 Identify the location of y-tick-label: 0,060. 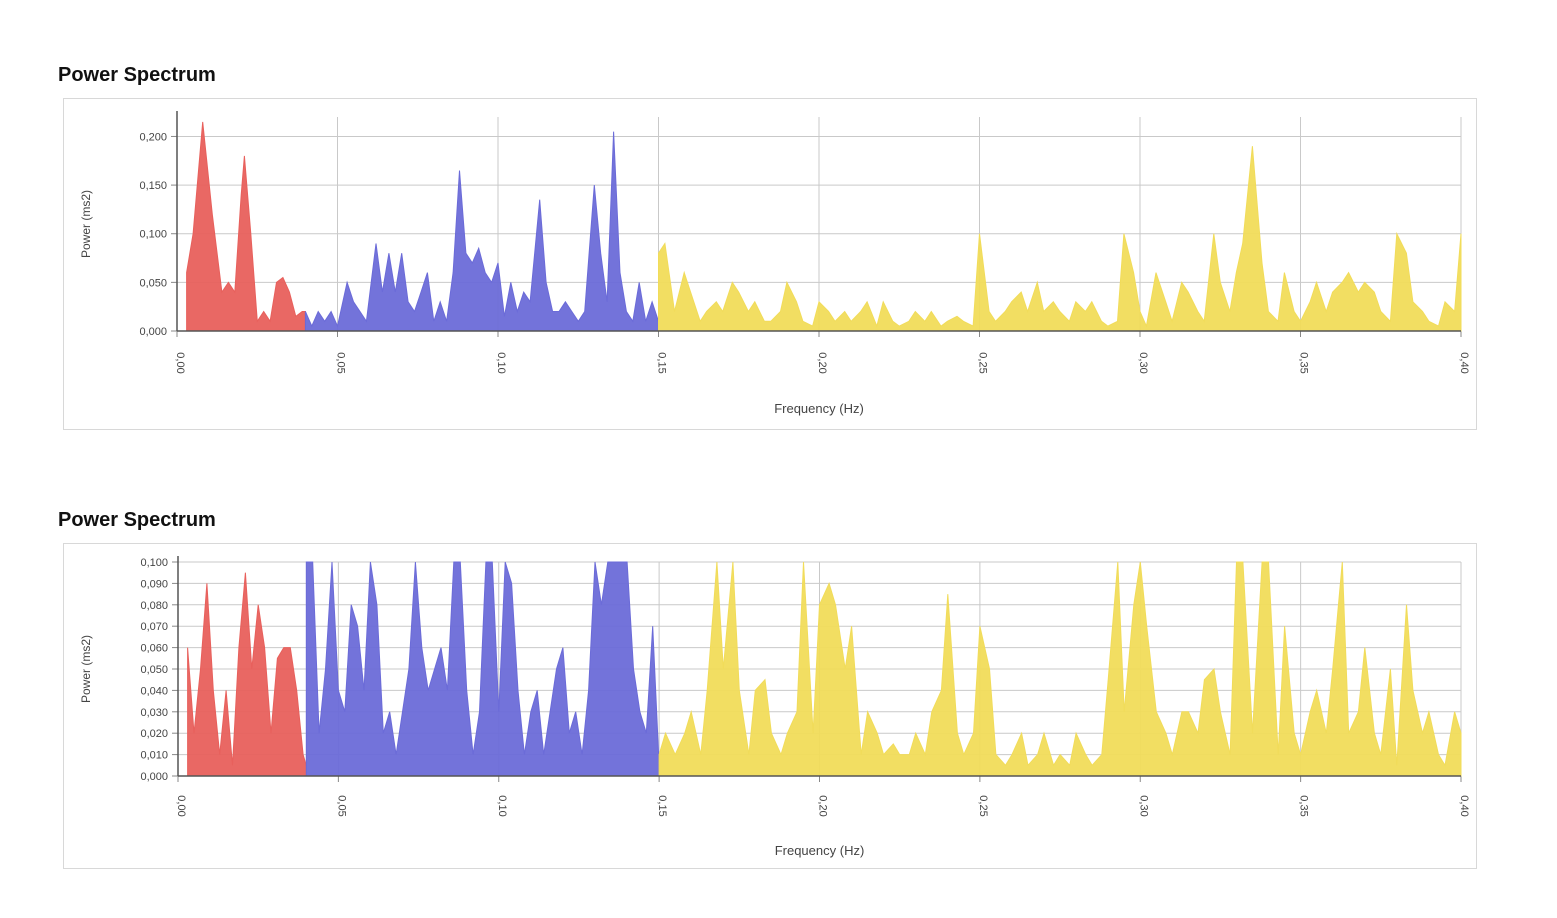
(154, 649).